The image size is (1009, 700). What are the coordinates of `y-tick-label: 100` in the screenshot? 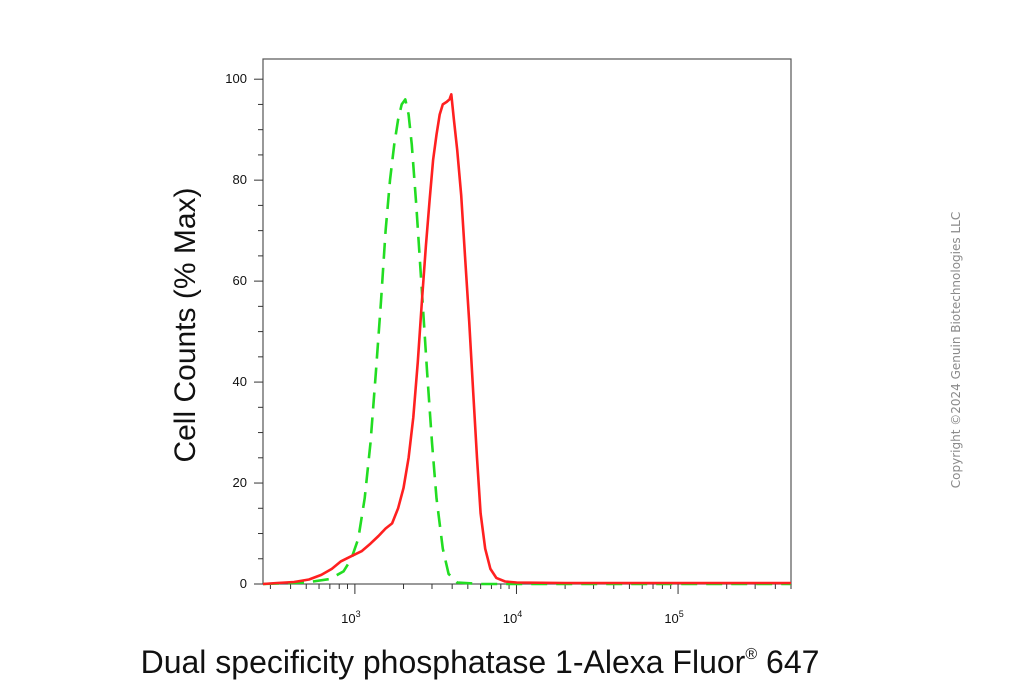 It's located at (236, 78).